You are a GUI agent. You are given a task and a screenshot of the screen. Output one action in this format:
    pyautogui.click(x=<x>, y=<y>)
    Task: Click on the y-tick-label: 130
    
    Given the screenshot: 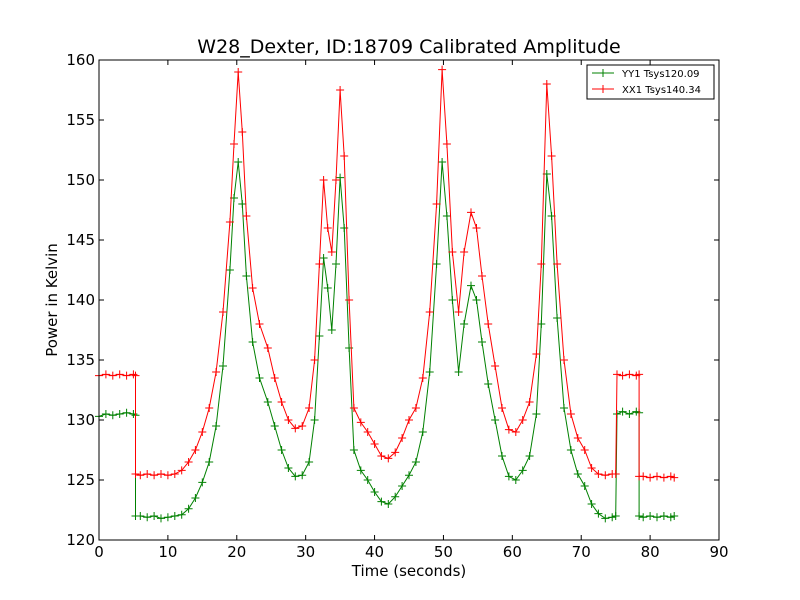 What is the action you would take?
    pyautogui.click(x=80, y=420)
    